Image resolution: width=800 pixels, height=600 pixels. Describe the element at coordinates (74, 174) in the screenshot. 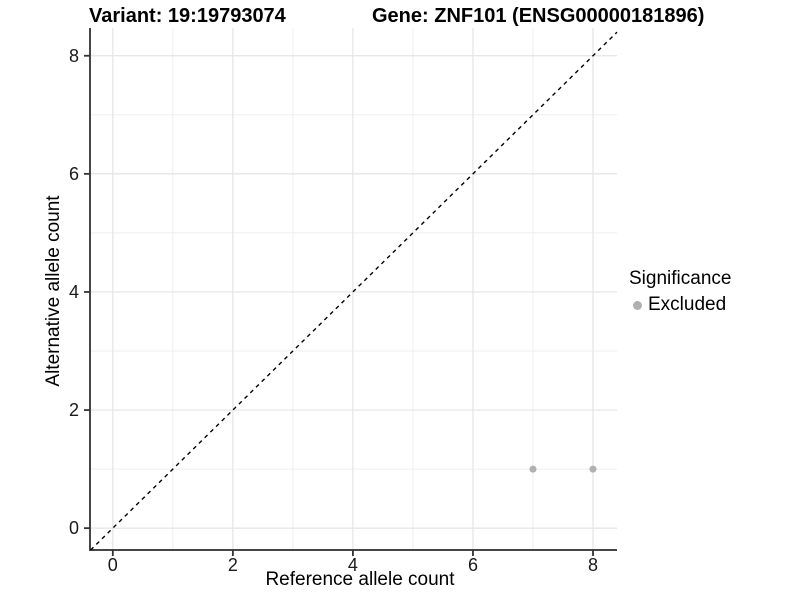

I see `y-tick-label: 6` at that location.